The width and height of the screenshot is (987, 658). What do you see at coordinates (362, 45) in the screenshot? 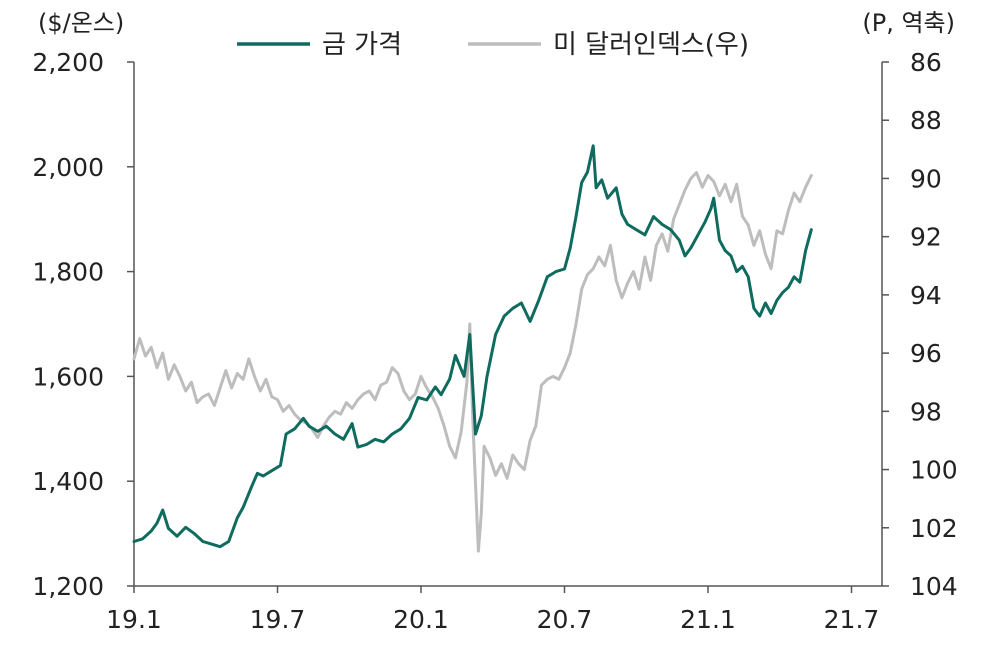
I see `legend-label-gold: 금 가격` at bounding box center [362, 45].